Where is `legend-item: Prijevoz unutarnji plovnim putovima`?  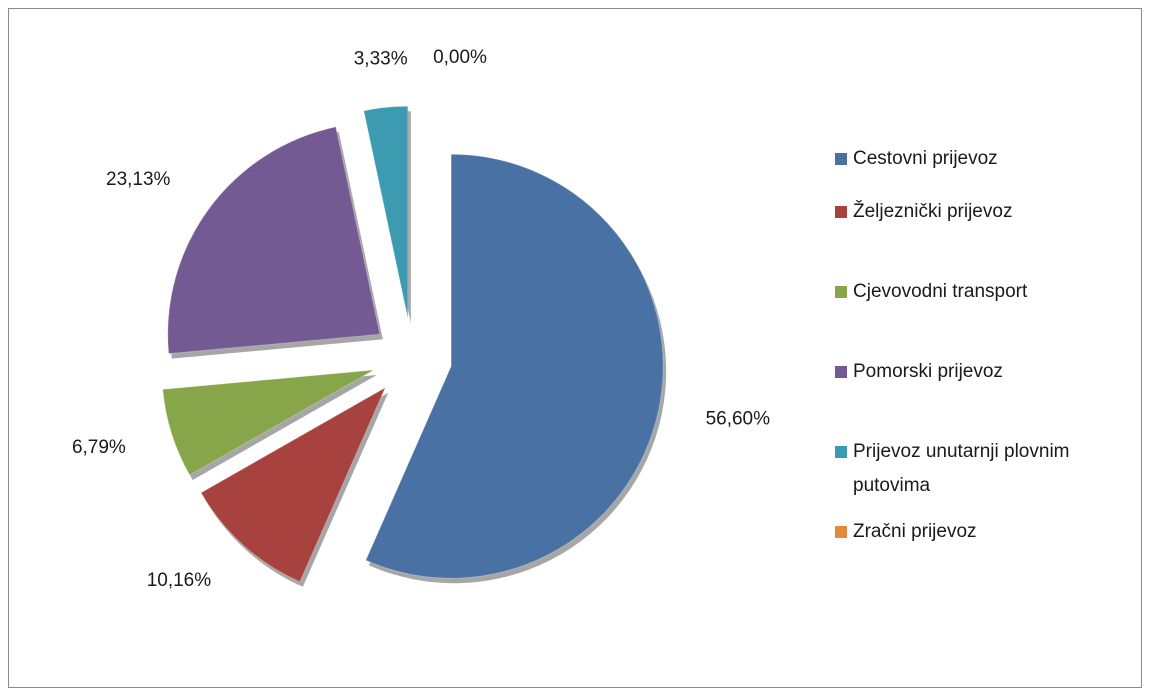
legend-item: Prijevoz unutarnji plovnim putovima is located at coordinates (985, 469).